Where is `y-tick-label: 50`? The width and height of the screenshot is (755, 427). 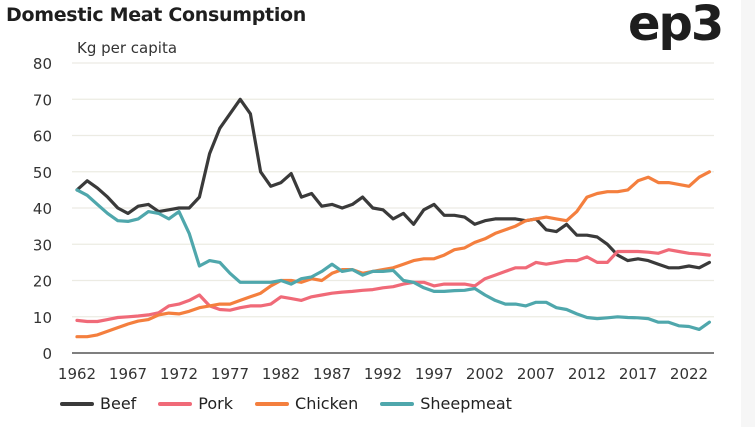
y-tick-label: 50 is located at coordinates (42, 173).